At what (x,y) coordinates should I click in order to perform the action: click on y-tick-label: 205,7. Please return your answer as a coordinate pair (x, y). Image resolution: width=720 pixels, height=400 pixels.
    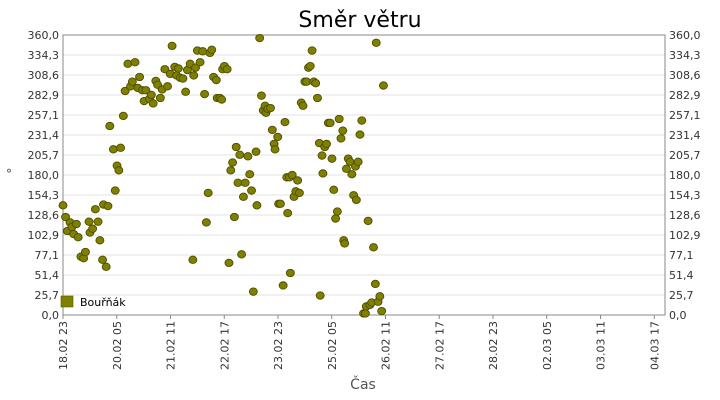
    Looking at the image, I should click on (44, 155).